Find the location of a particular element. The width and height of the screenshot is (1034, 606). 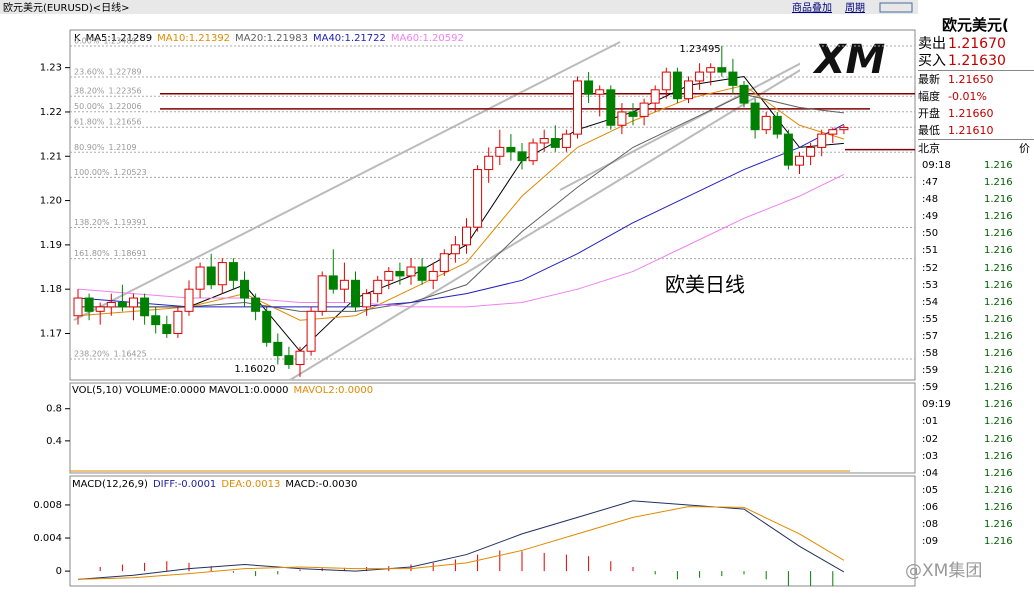

volume-panel is located at coordinates (492, 428).